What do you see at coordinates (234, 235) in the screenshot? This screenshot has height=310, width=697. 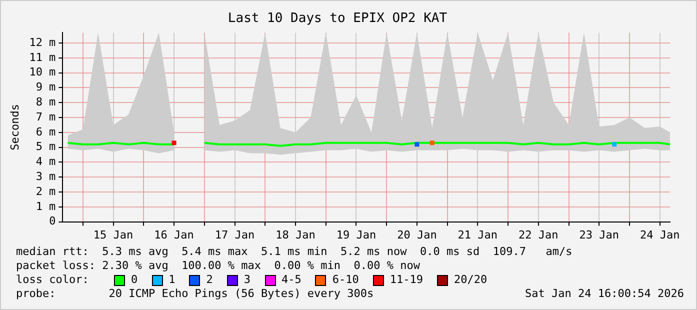 I see `x-tick-label: 17 Jan` at bounding box center [234, 235].